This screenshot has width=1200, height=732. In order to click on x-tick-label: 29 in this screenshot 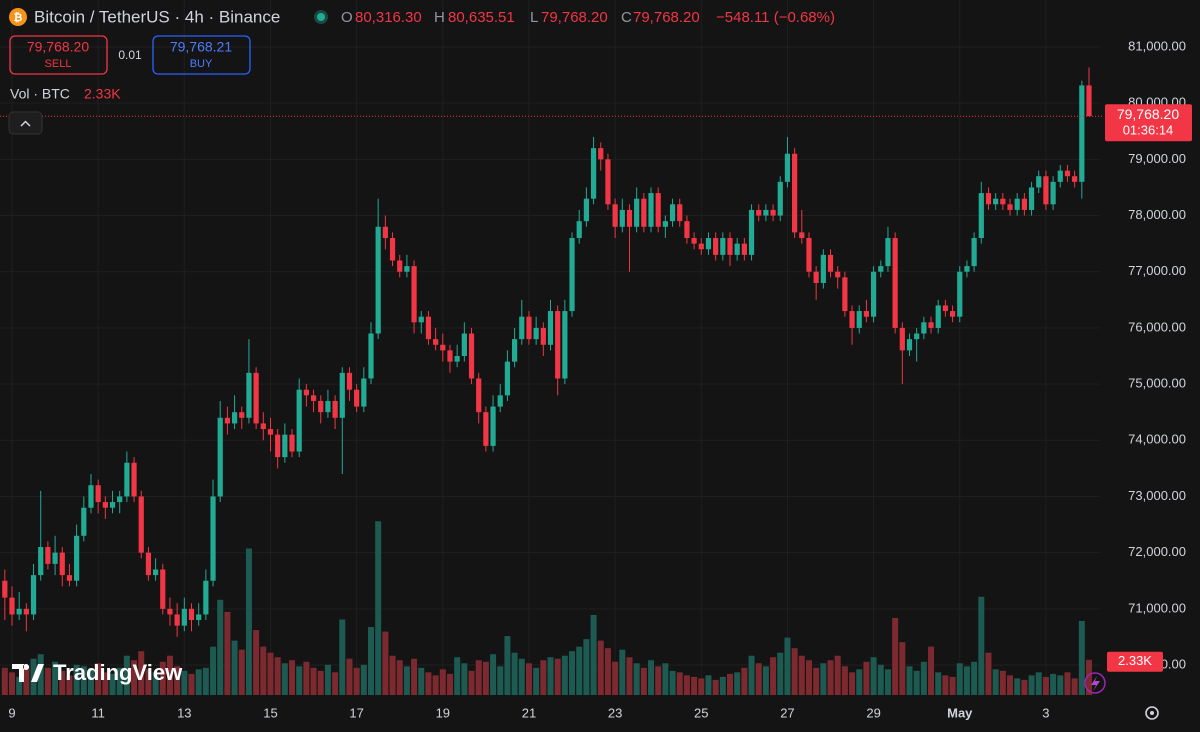, I will do `click(873, 712)`.